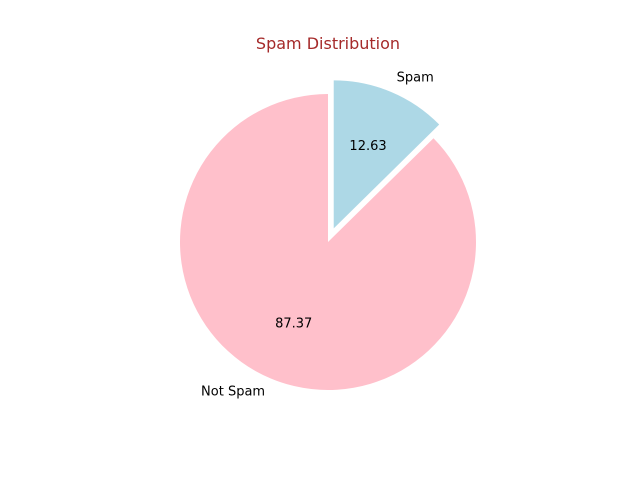  What do you see at coordinates (328, 43) in the screenshot?
I see `chart-title: Spam Distribution` at bounding box center [328, 43].